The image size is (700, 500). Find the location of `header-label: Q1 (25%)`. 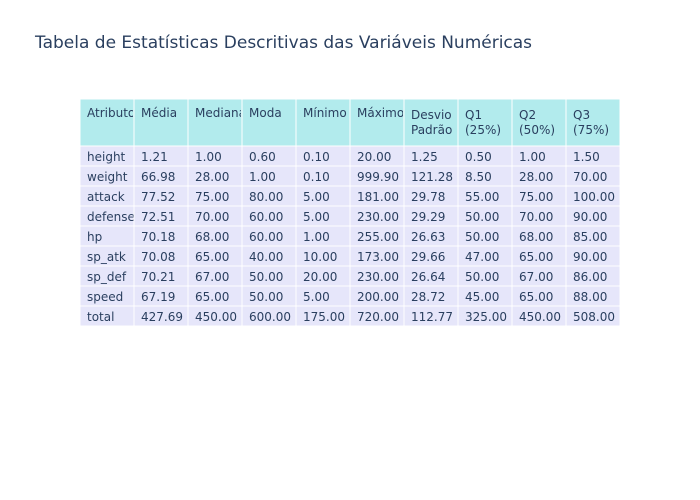

header-label: Q1 (25%) is located at coordinates (483, 122).